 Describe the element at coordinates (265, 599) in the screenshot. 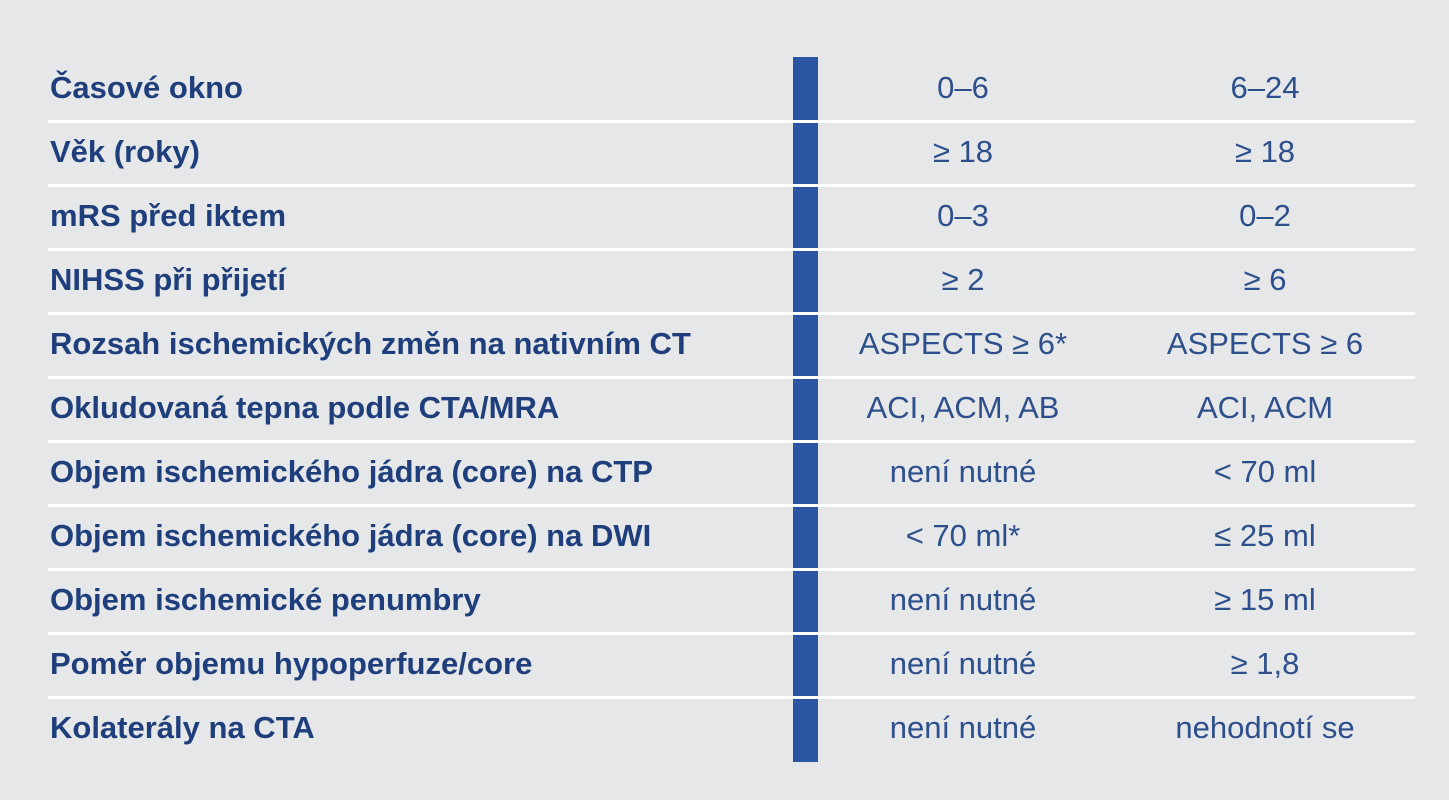

I see `row-label: Objem ischemické penumbry` at that location.